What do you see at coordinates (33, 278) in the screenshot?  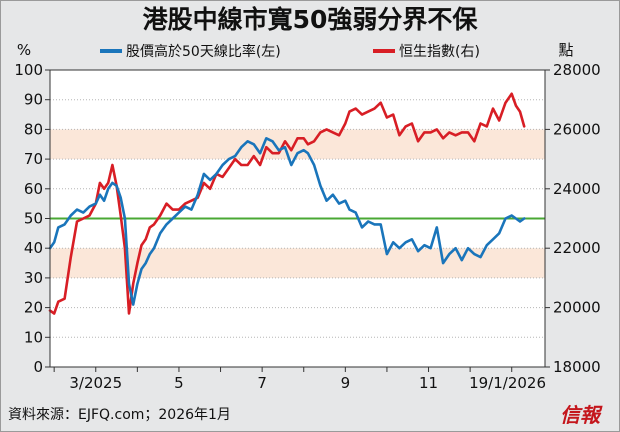 I see `left-tick-label: 30` at bounding box center [33, 278].